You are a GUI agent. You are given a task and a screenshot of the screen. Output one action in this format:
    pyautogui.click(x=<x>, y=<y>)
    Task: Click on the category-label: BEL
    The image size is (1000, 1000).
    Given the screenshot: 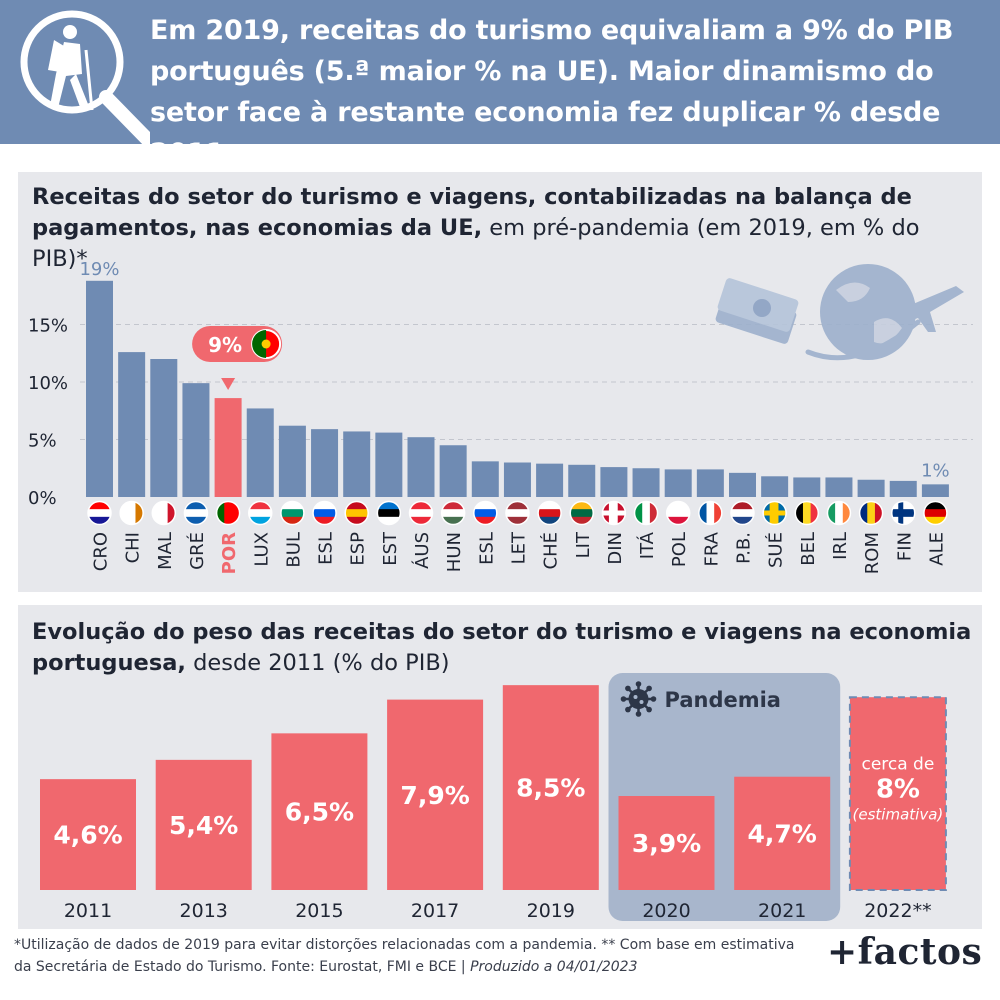 What is the action you would take?
    pyautogui.click(x=808, y=549)
    